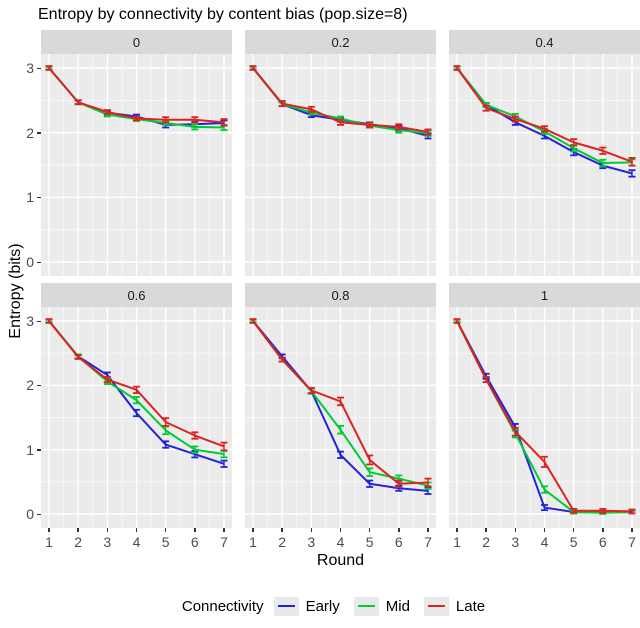 The image size is (640, 628). I want to click on legend-label: Late, so click(470, 606).